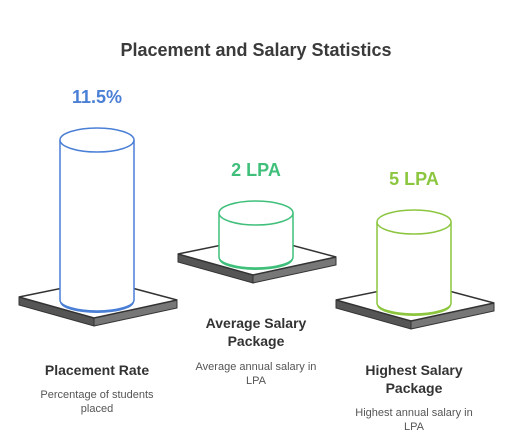 The width and height of the screenshot is (512, 442). What do you see at coordinates (256, 332) in the screenshot?
I see `item-name: Average Salary Package` at bounding box center [256, 332].